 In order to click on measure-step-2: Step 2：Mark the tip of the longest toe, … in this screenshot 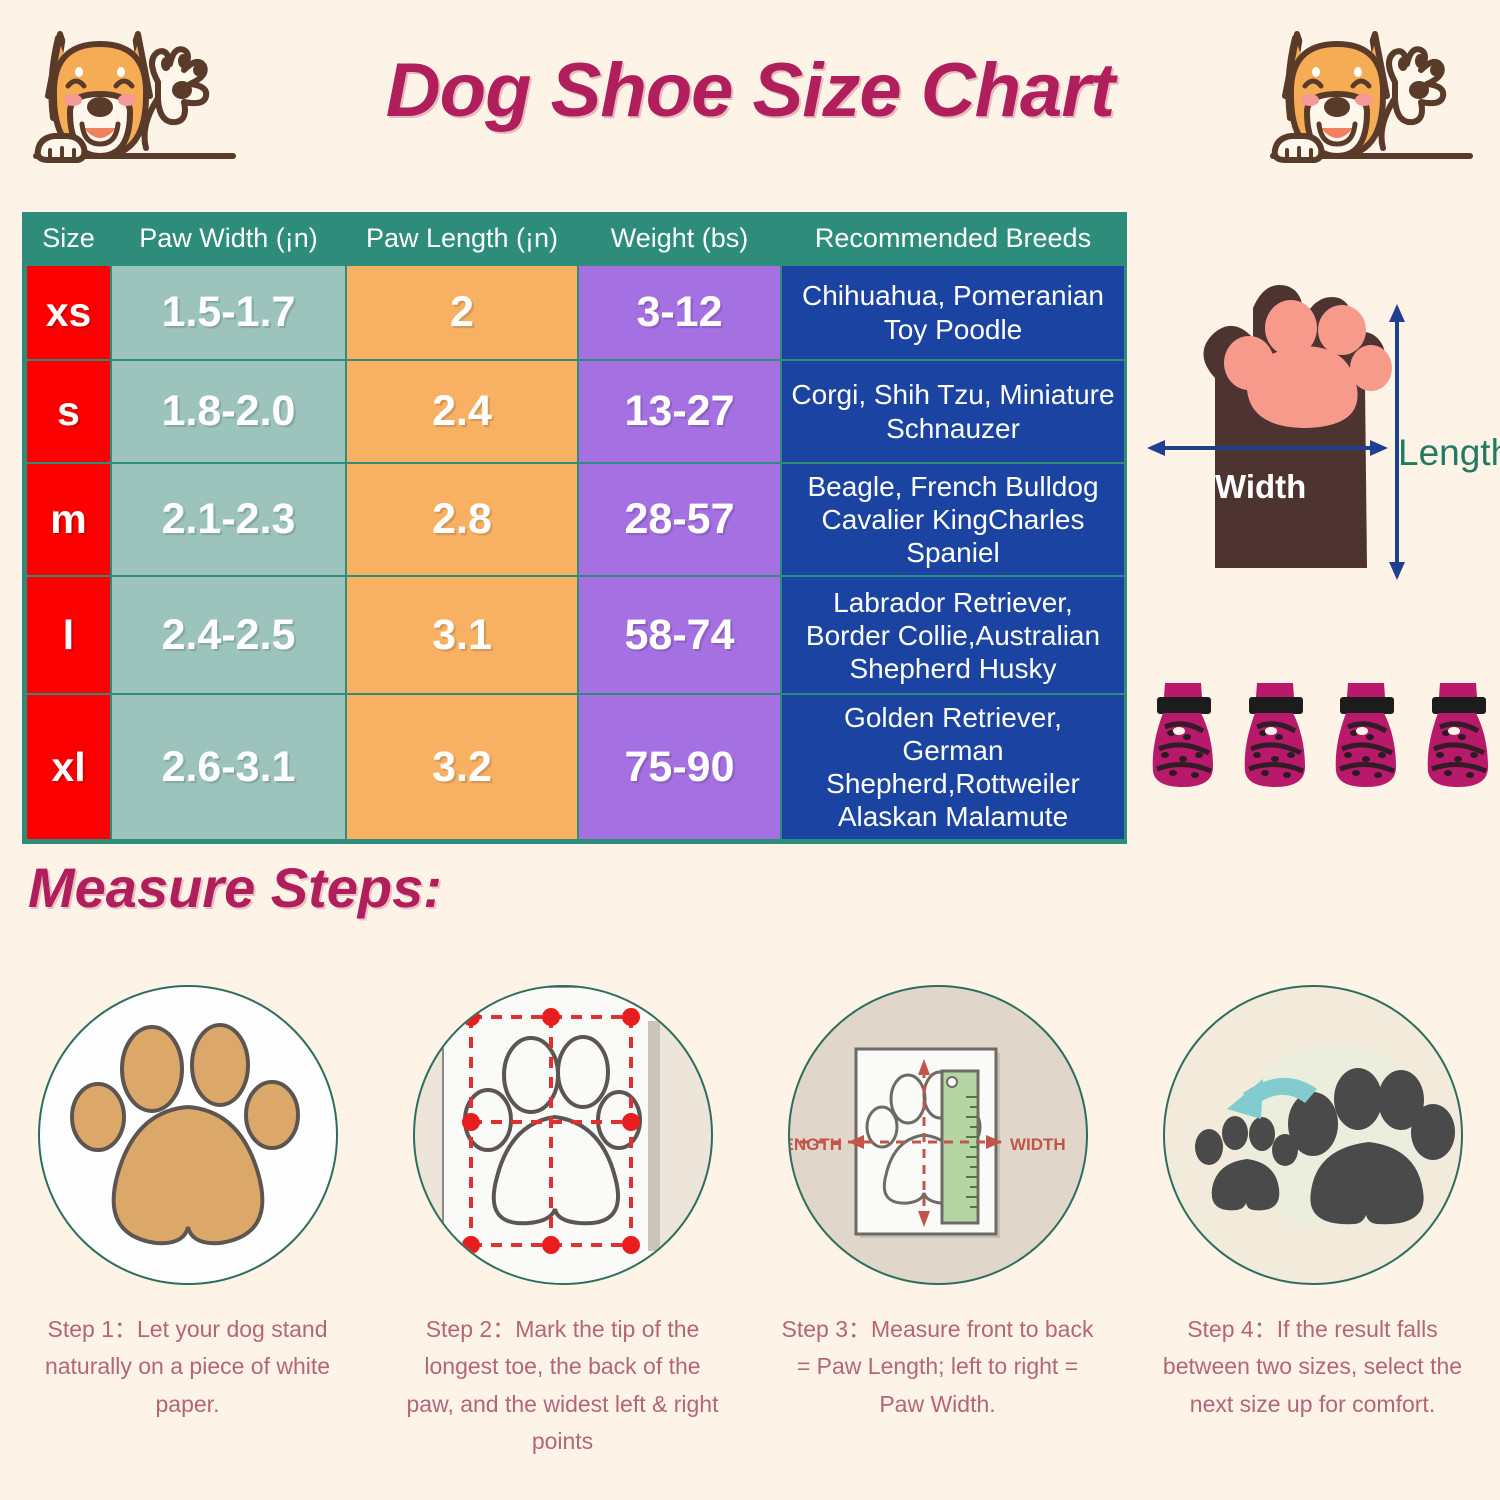, I will do `click(562, 1222)`.